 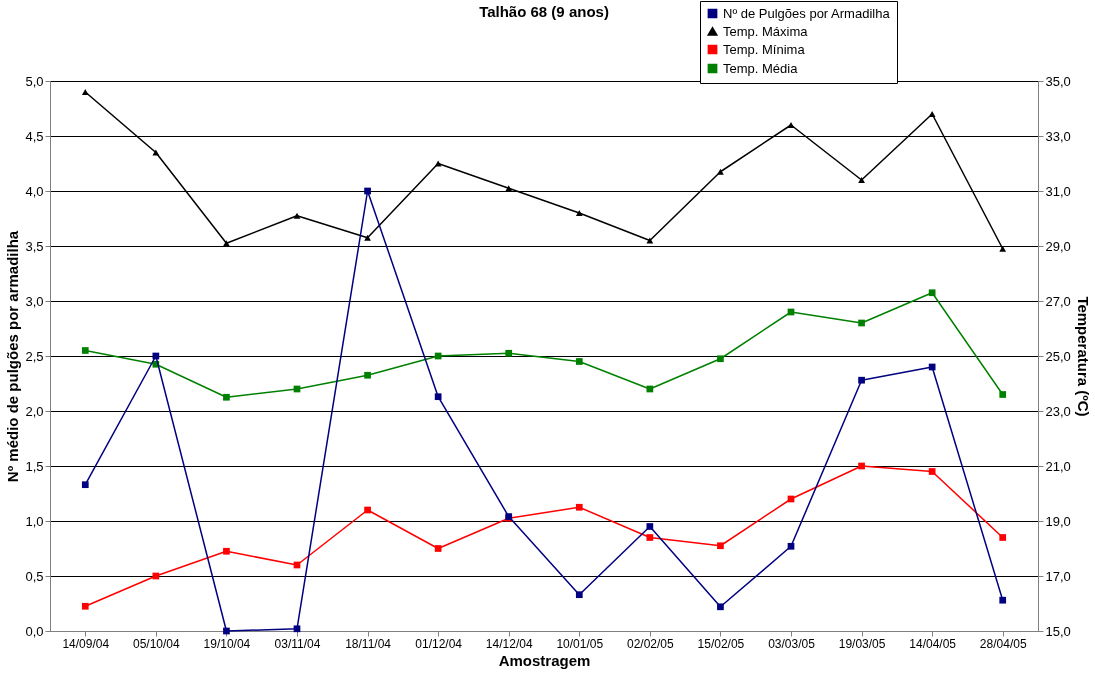 What do you see at coordinates (439, 643) in the screenshot?
I see `x-tick-label: 01/12/04` at bounding box center [439, 643].